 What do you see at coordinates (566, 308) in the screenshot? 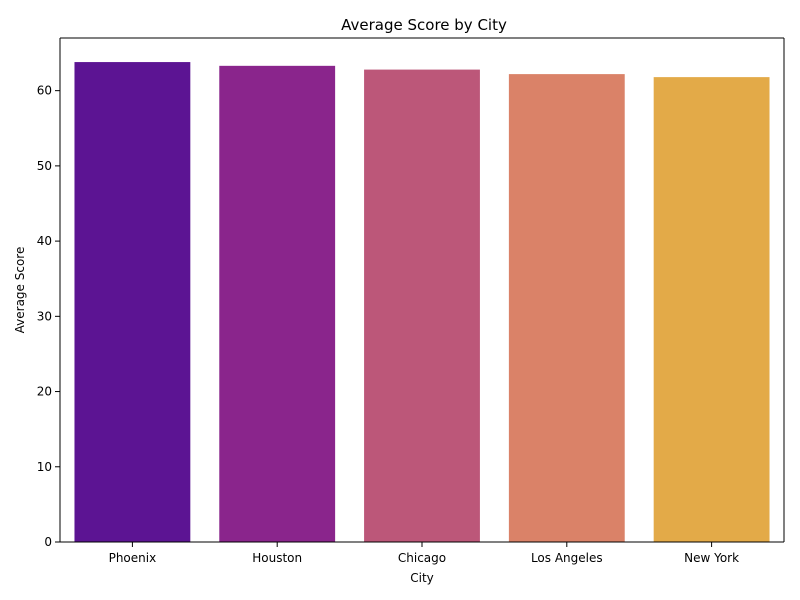
I see `bar-los-angeles` at bounding box center [566, 308].